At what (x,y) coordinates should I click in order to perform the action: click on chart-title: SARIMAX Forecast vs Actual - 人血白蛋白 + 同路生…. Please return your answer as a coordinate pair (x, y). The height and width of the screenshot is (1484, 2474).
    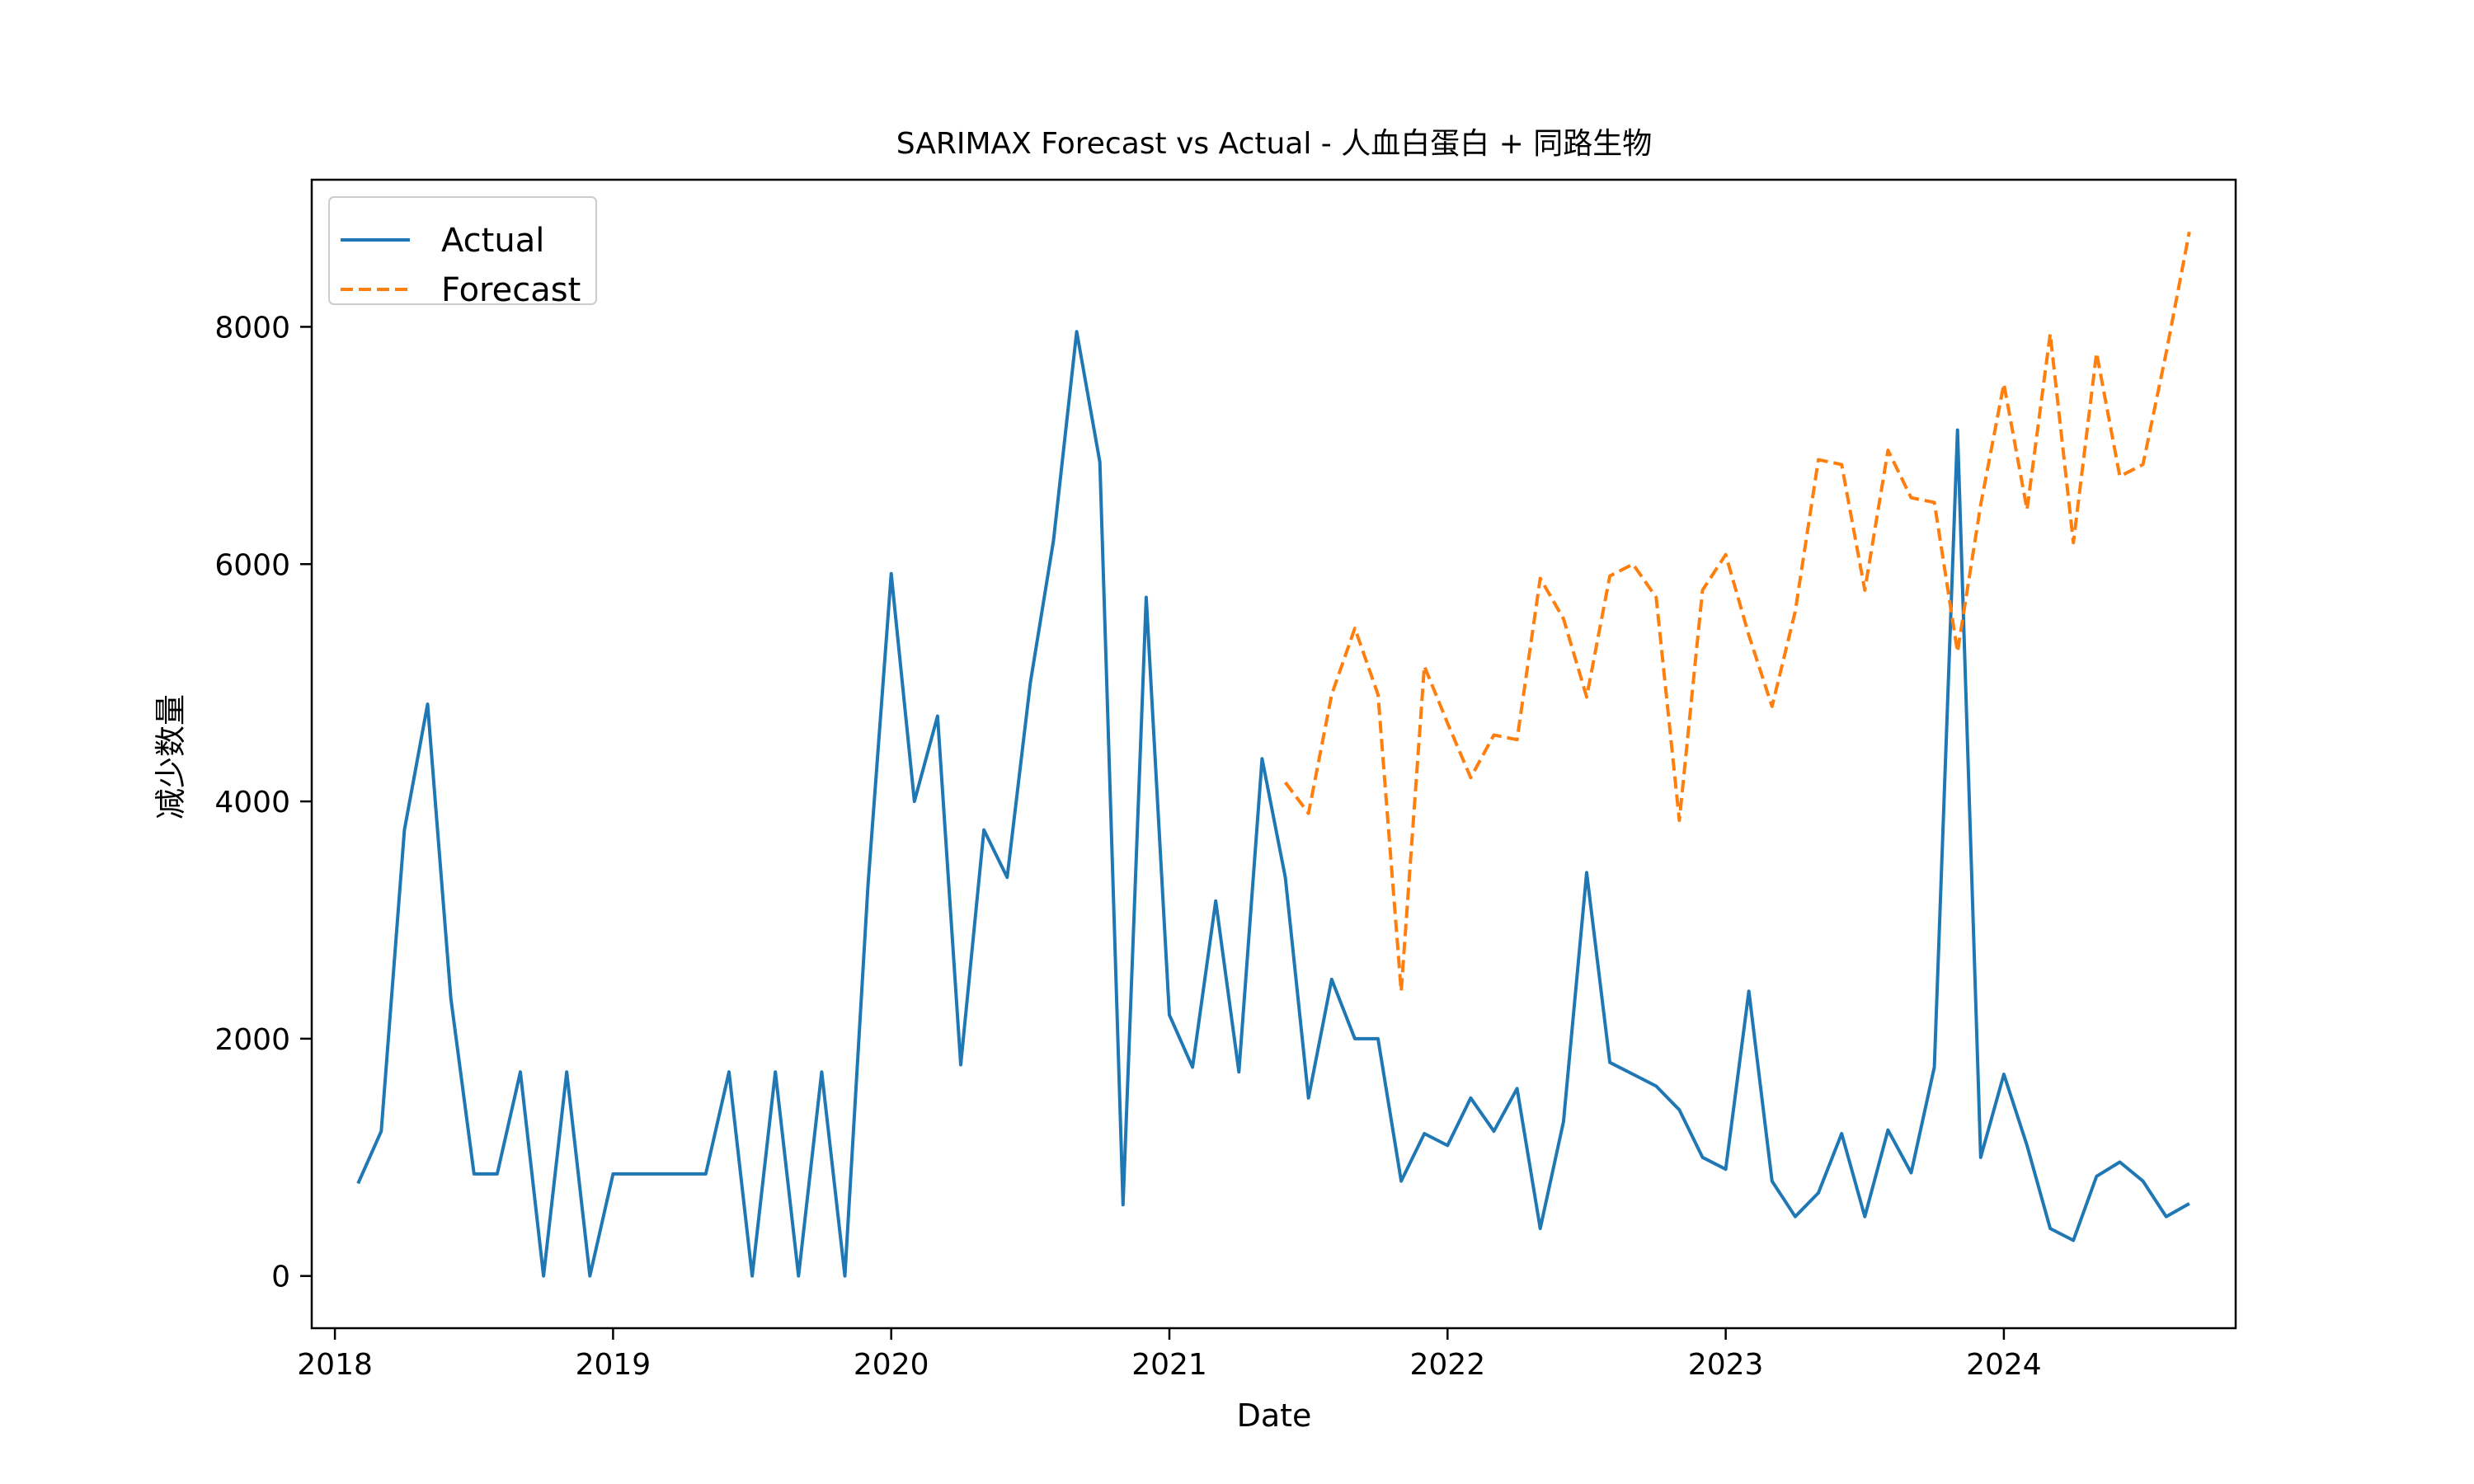
    Looking at the image, I should click on (1274, 144).